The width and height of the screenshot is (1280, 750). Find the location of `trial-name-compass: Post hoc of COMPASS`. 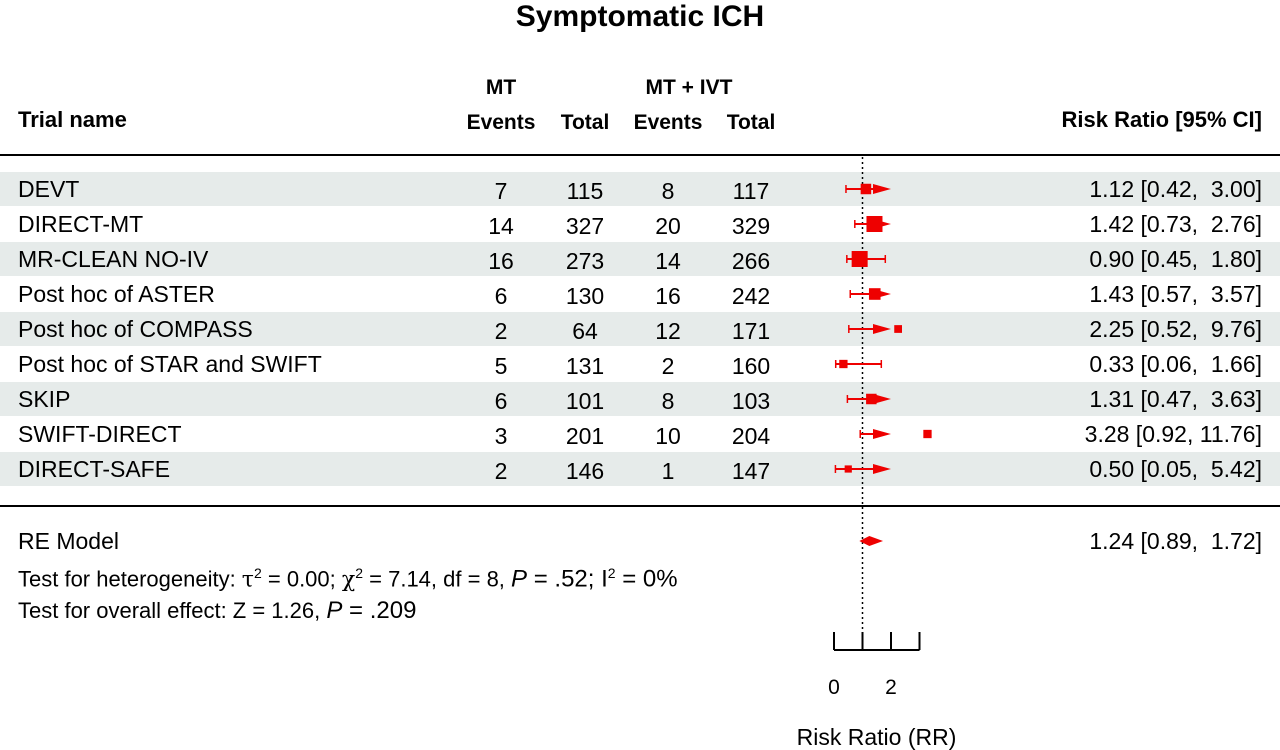

trial-name-compass: Post hoc of COMPASS is located at coordinates (135, 329).